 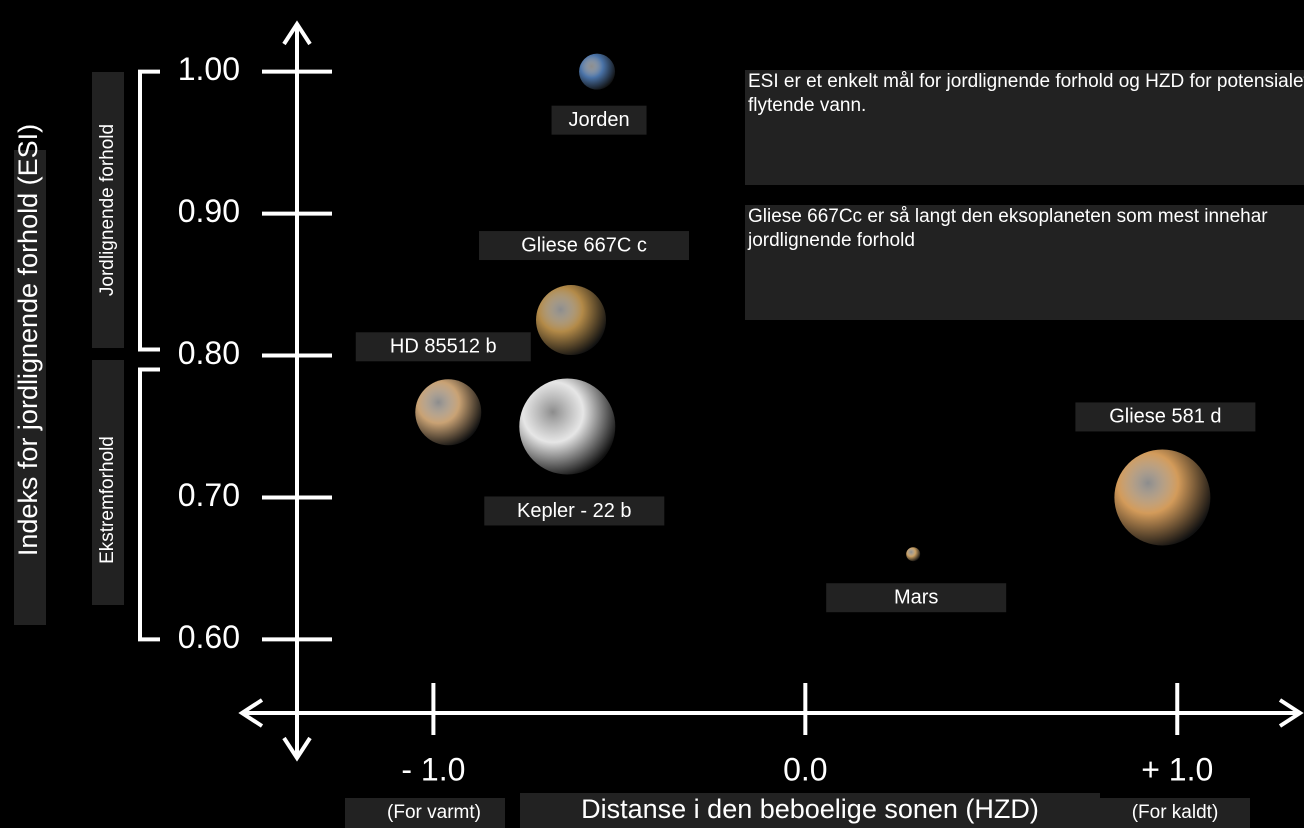 What do you see at coordinates (209, 211) in the screenshot?
I see `y-tick-label: 0.90` at bounding box center [209, 211].